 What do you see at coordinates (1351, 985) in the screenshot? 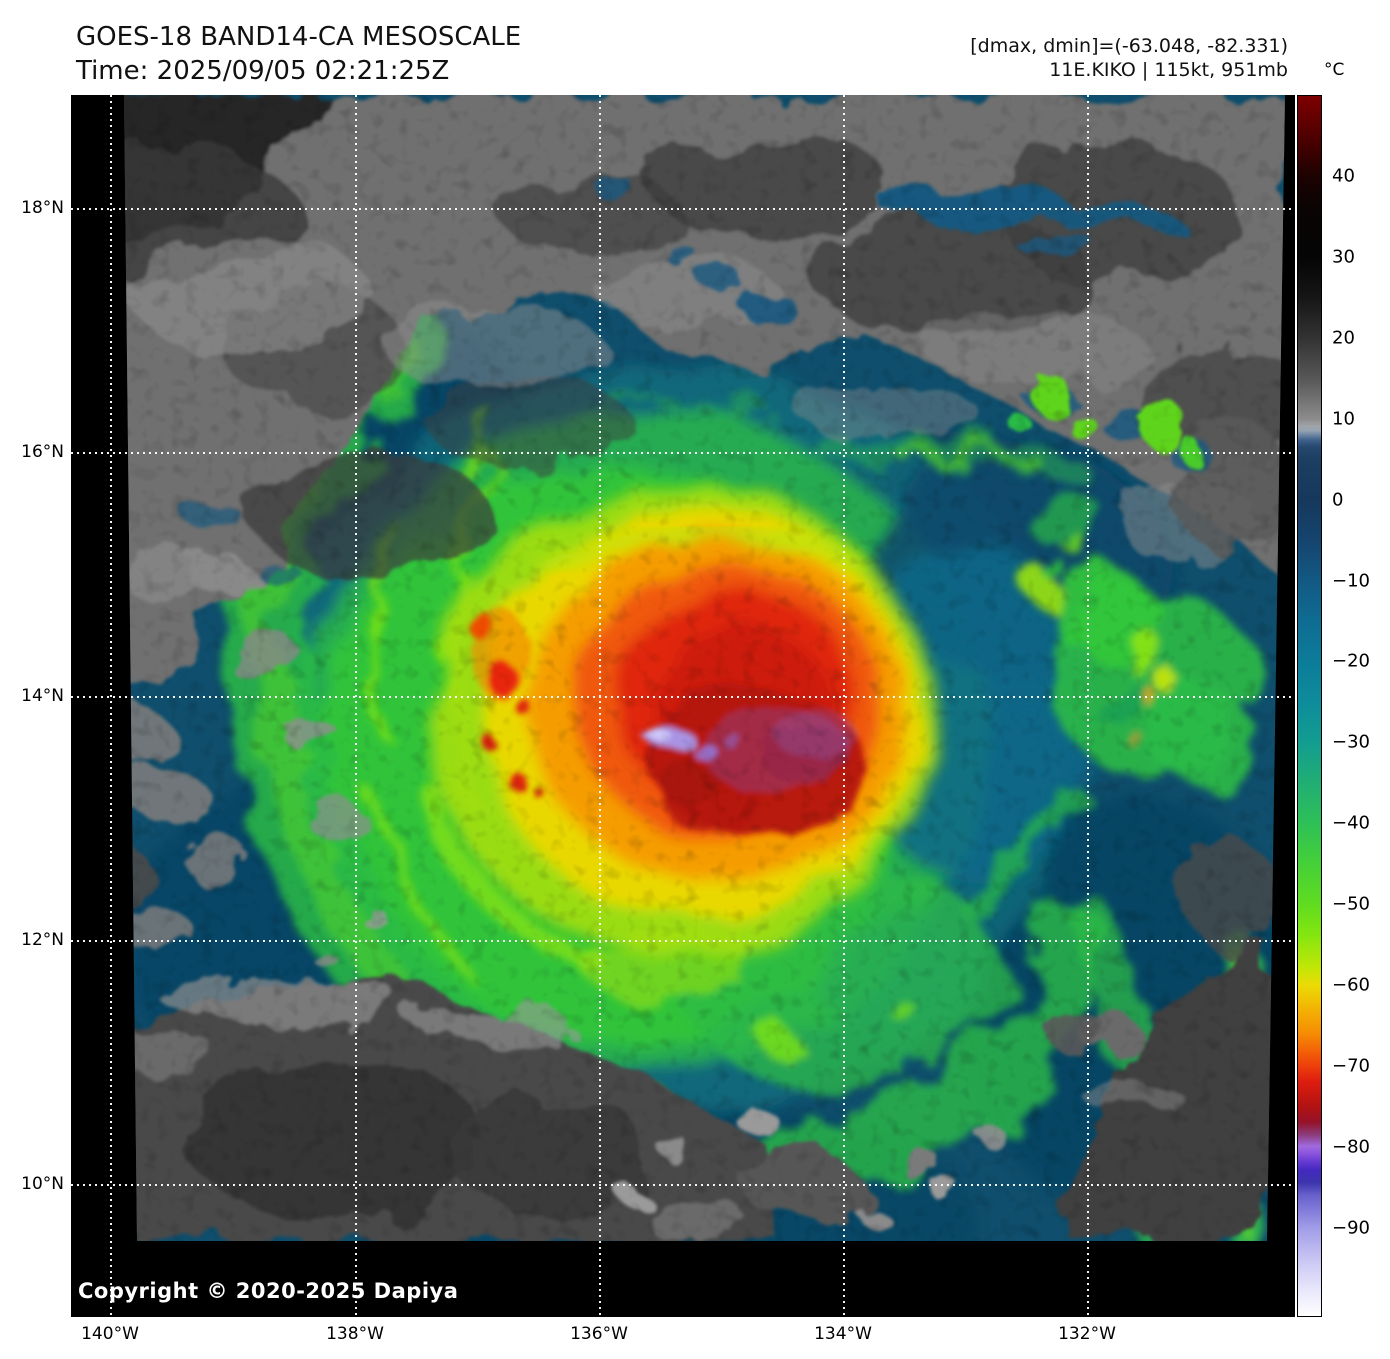
I see `colorbar-tick-label: −60` at bounding box center [1351, 985].